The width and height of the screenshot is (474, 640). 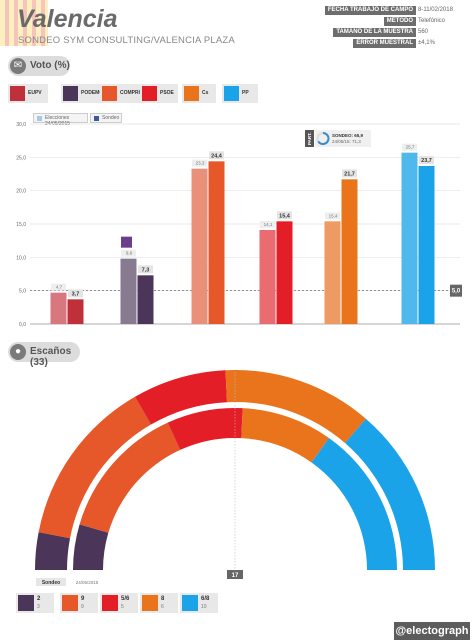 What do you see at coordinates (122, 607) in the screenshot?
I see `seats-elecciones-value: 5` at bounding box center [122, 607].